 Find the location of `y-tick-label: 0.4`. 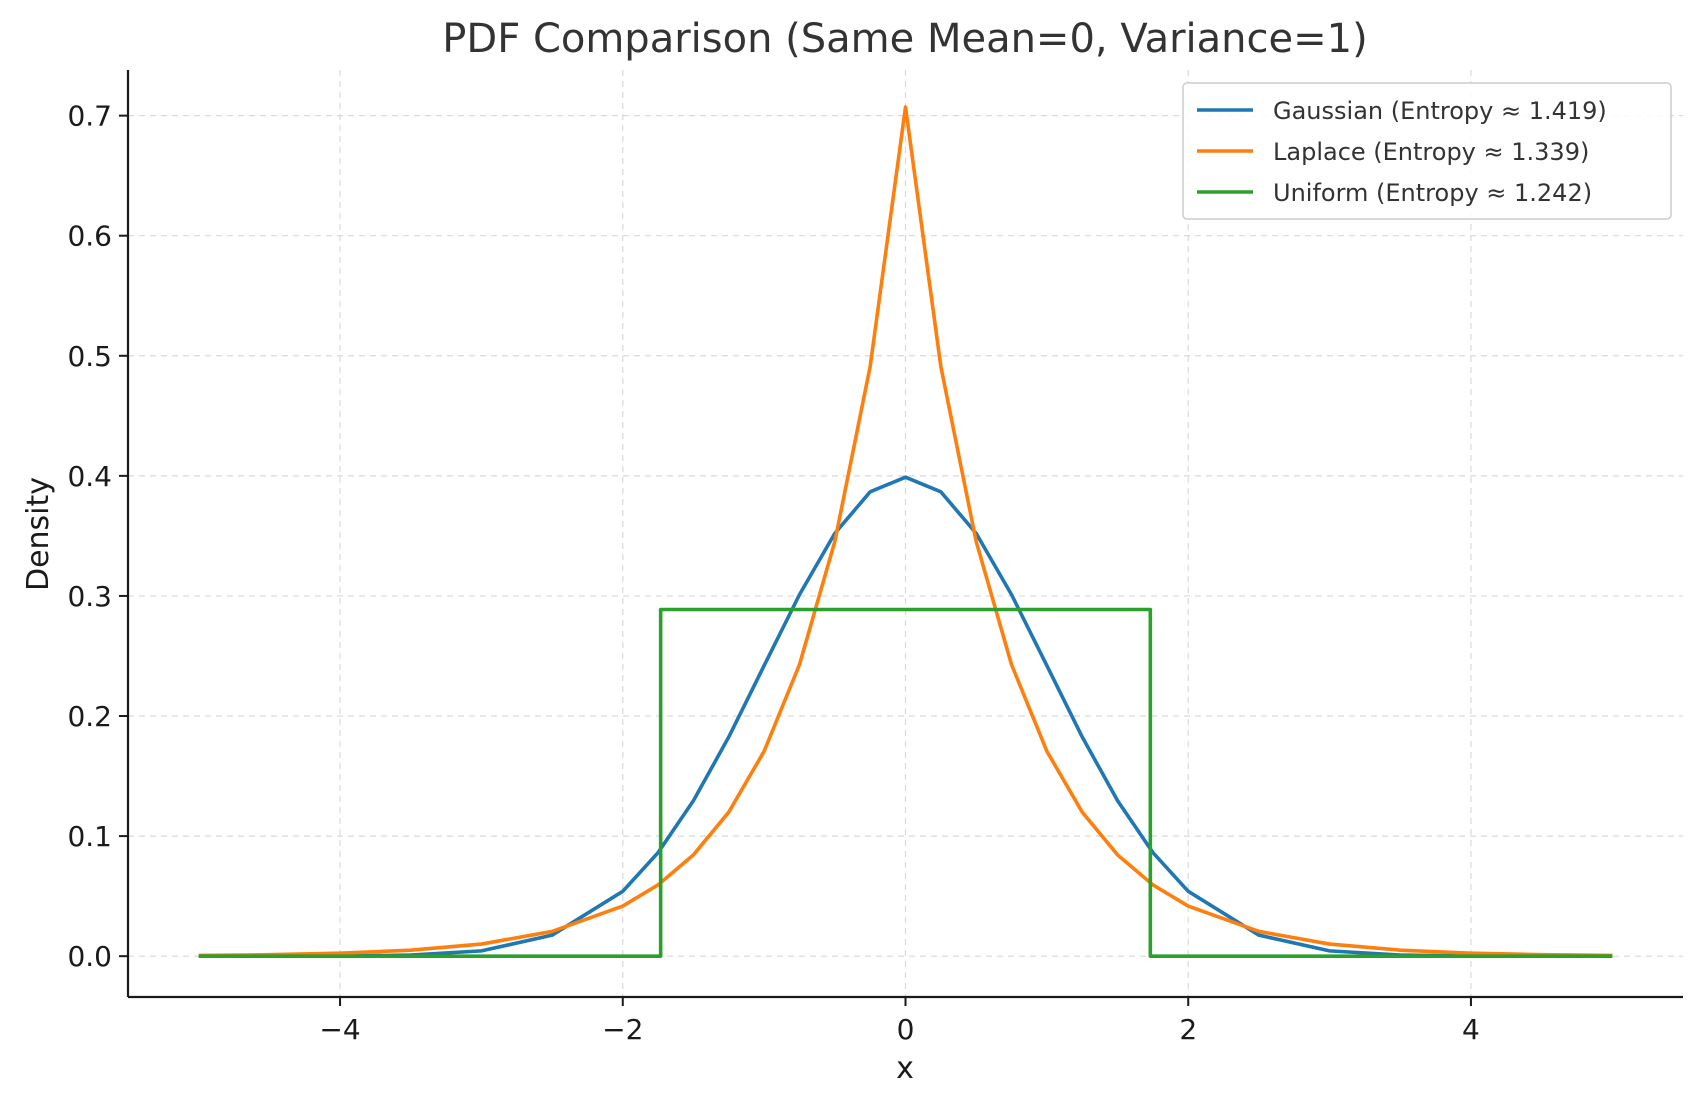

y-tick-label: 0.4 is located at coordinates (89, 476).